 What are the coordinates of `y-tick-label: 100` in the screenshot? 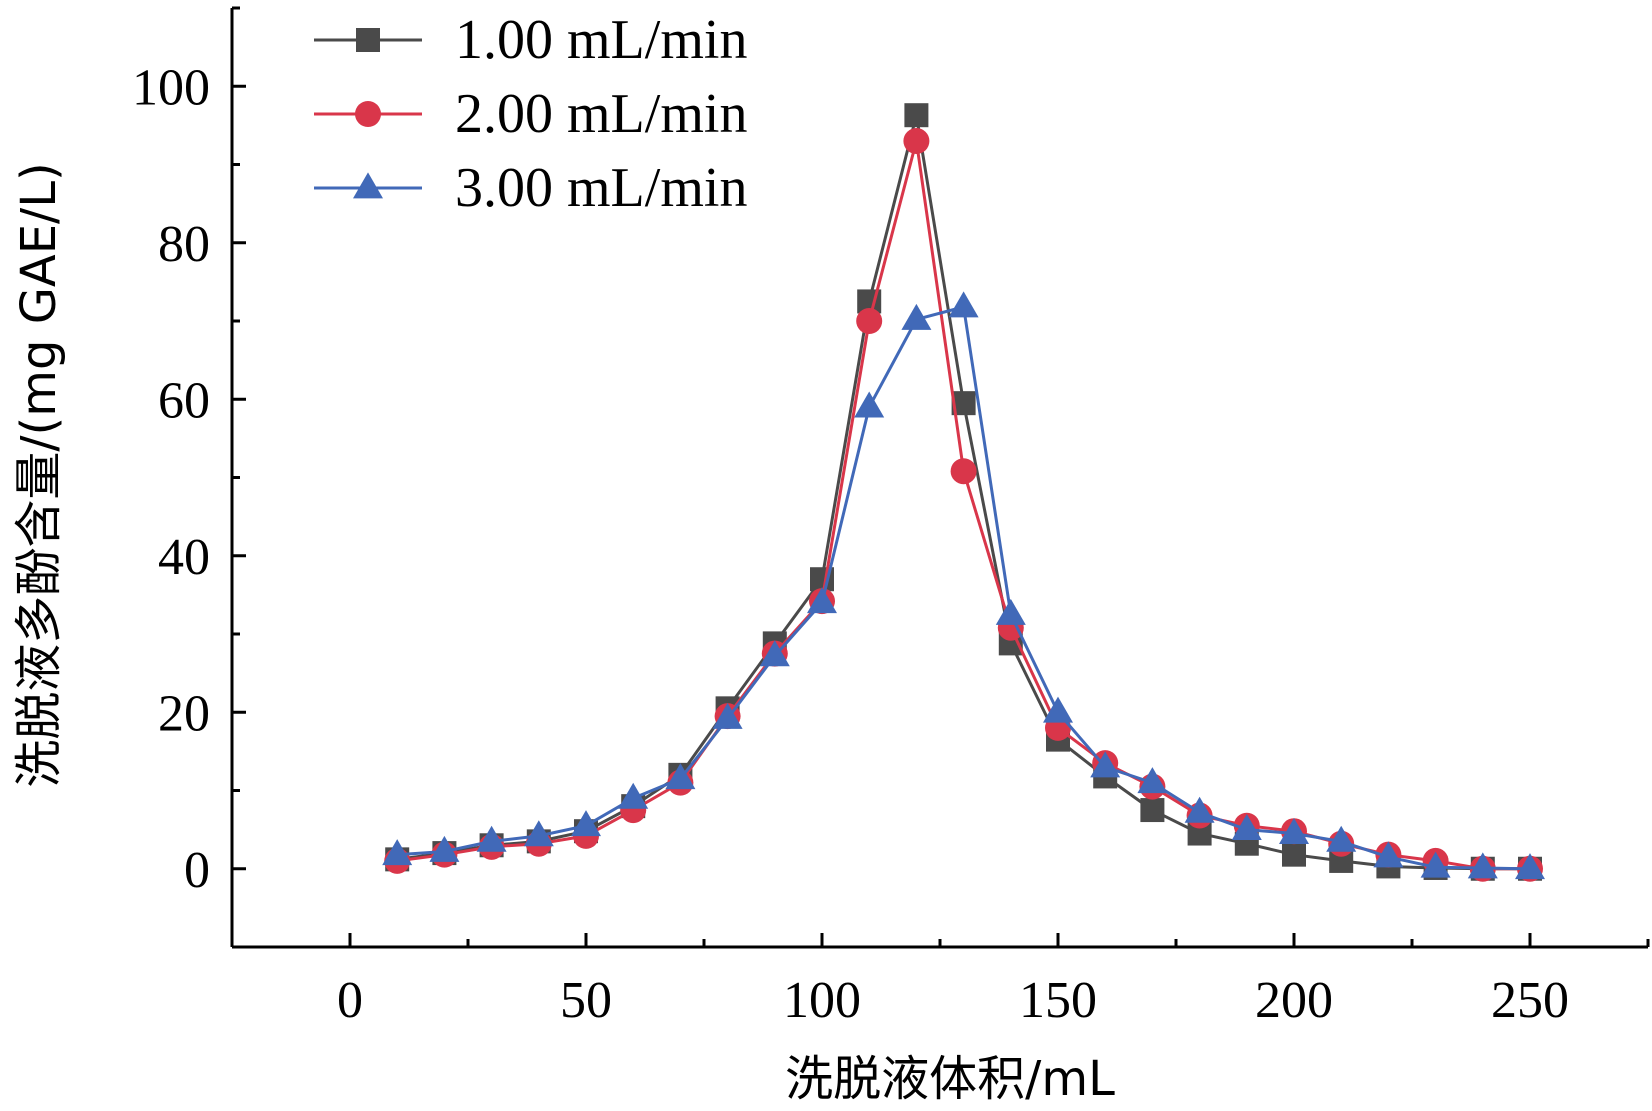 It's located at (171, 87).